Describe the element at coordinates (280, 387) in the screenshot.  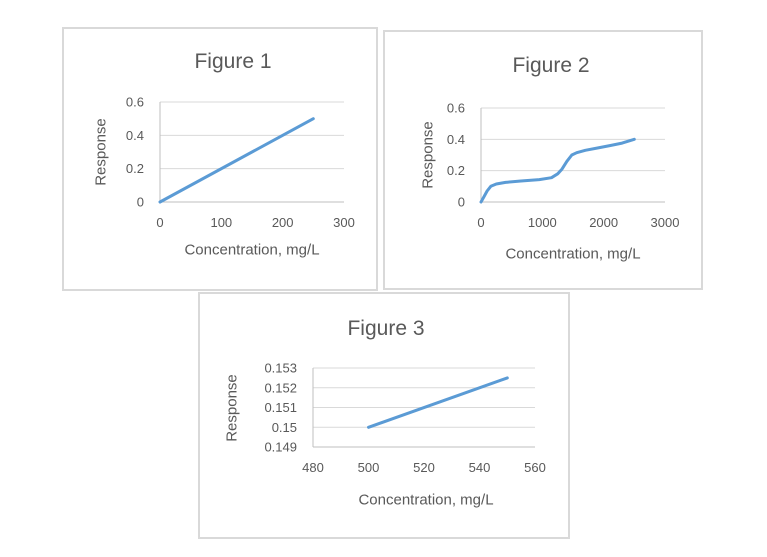
I see `y-tick-label: 0.152` at that location.